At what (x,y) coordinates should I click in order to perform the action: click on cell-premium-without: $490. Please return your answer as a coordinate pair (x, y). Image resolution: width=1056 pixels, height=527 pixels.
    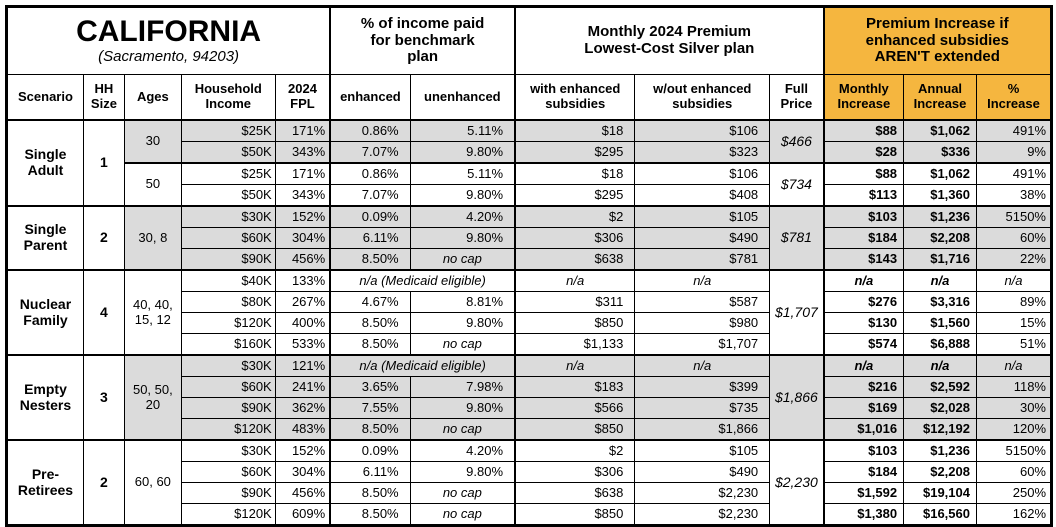
    Looking at the image, I should click on (702, 472).